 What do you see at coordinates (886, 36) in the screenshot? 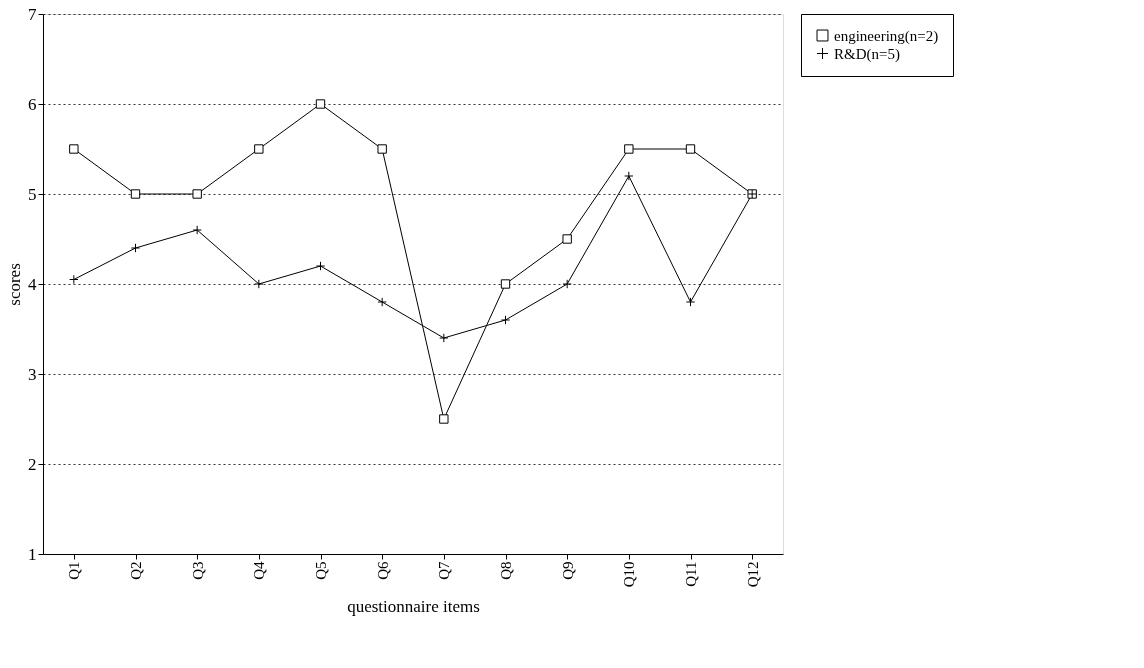
I see `legend-label: engineering(n=2)` at bounding box center [886, 36].